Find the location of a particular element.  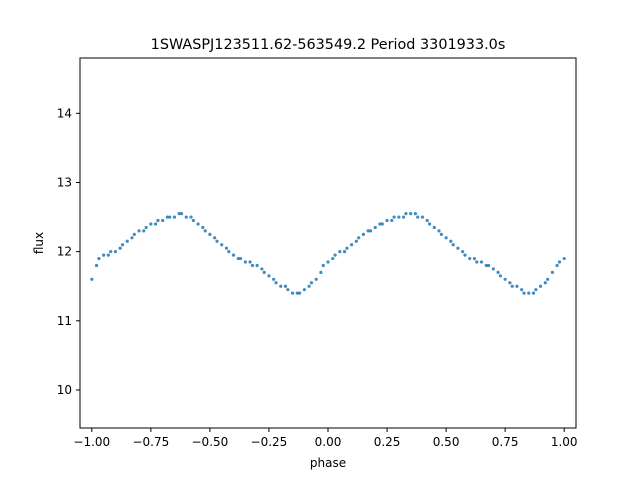

y-tick-label: 12 is located at coordinates (64, 252).